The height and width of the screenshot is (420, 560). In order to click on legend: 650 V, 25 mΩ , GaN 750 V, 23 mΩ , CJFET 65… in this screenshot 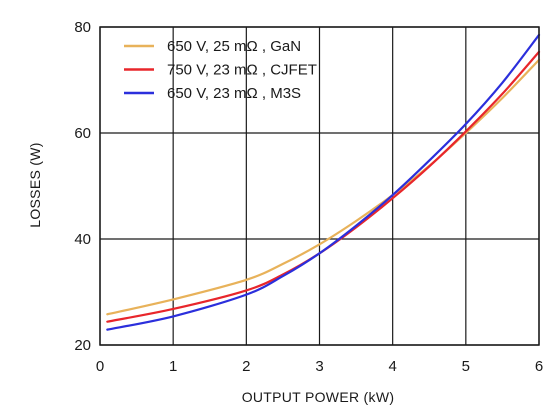, I will do `click(220, 70)`.